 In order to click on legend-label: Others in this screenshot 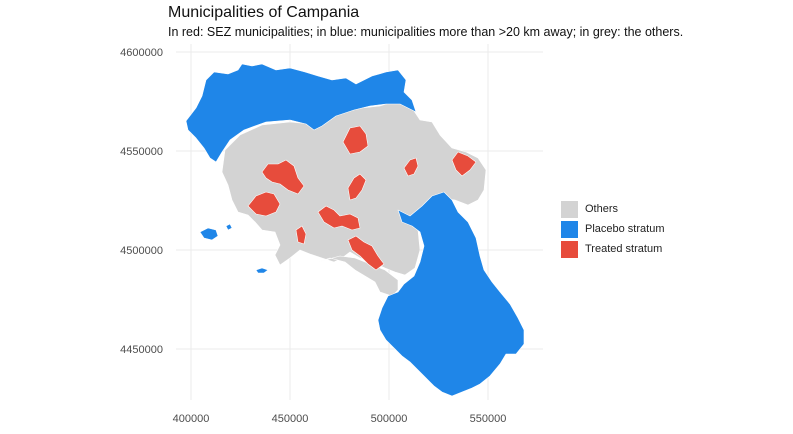, I will do `click(602, 209)`.